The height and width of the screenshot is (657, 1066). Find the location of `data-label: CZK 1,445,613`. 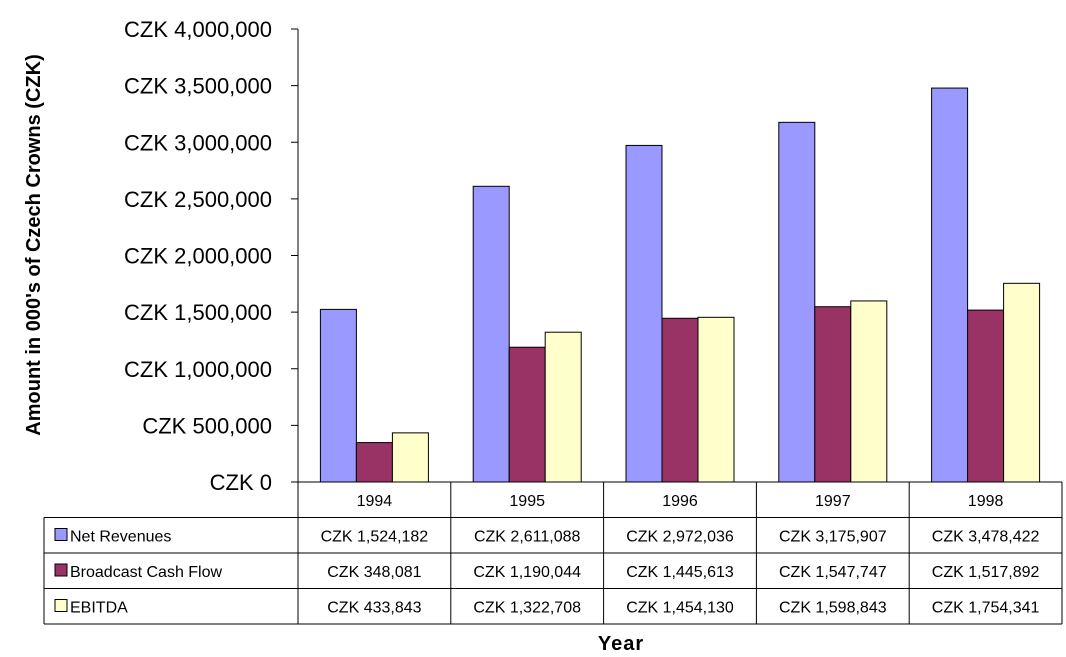

data-label: CZK 1,445,613 is located at coordinates (680, 572).